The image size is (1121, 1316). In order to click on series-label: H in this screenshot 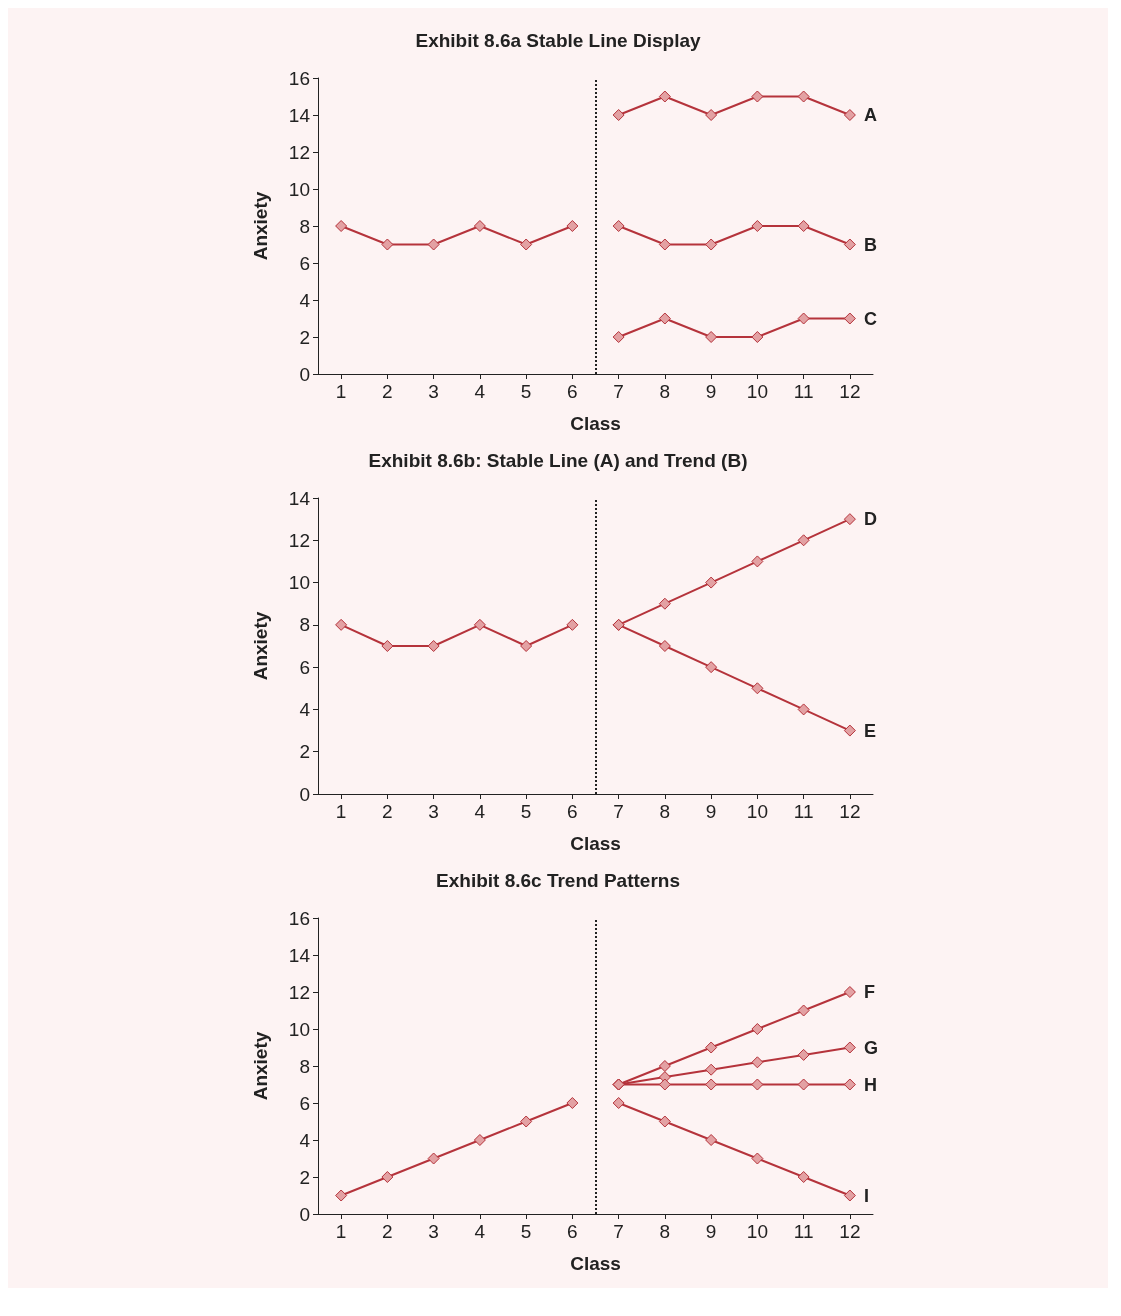, I will do `click(870, 1084)`.